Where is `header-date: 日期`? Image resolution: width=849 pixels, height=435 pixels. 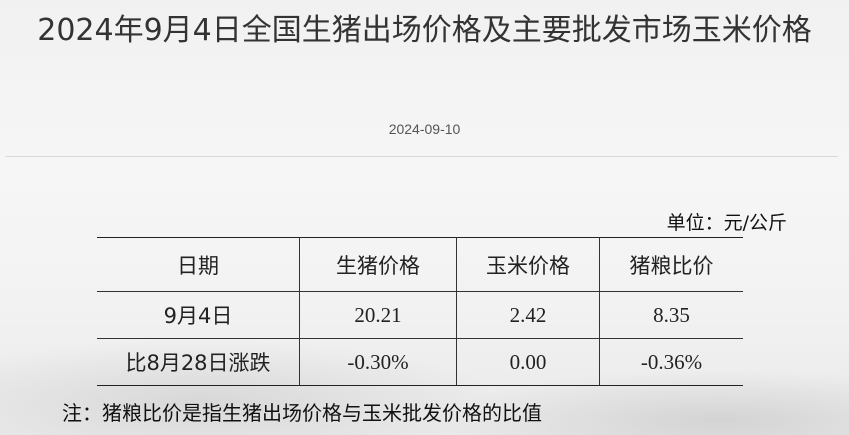
header-date: 日期 is located at coordinates (198, 264).